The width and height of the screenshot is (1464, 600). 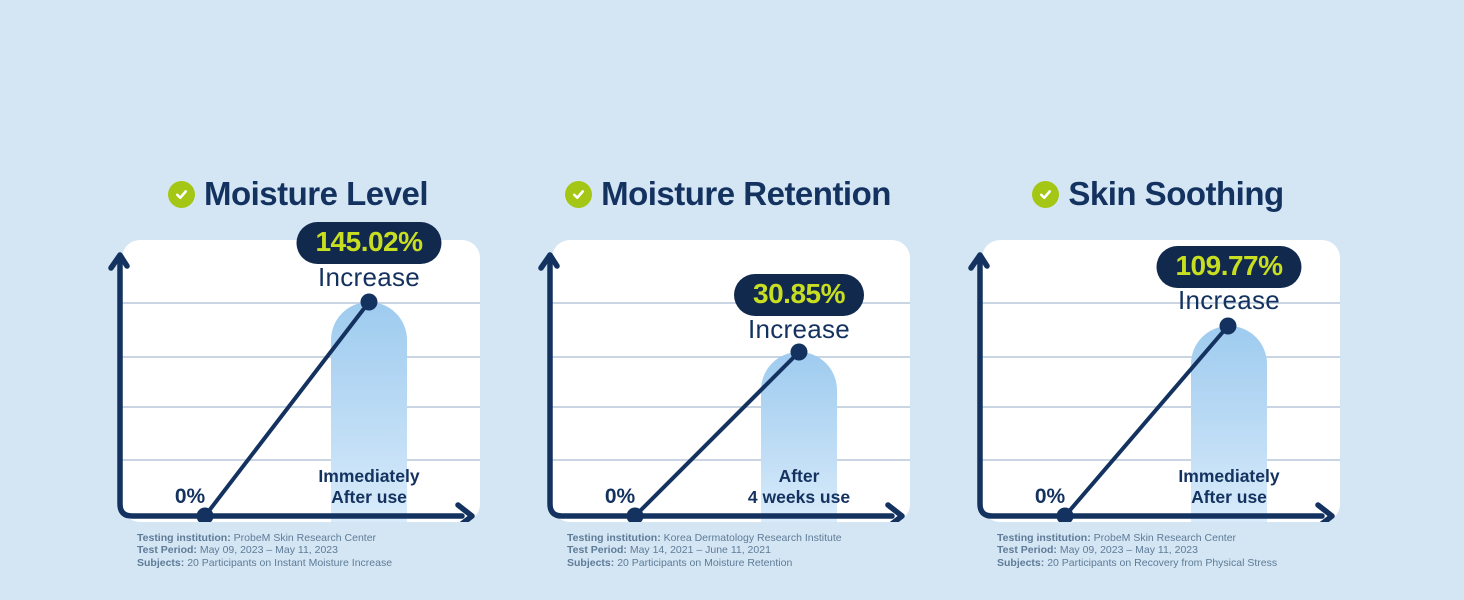 I want to click on value-badge: 145.02%, so click(x=369, y=243).